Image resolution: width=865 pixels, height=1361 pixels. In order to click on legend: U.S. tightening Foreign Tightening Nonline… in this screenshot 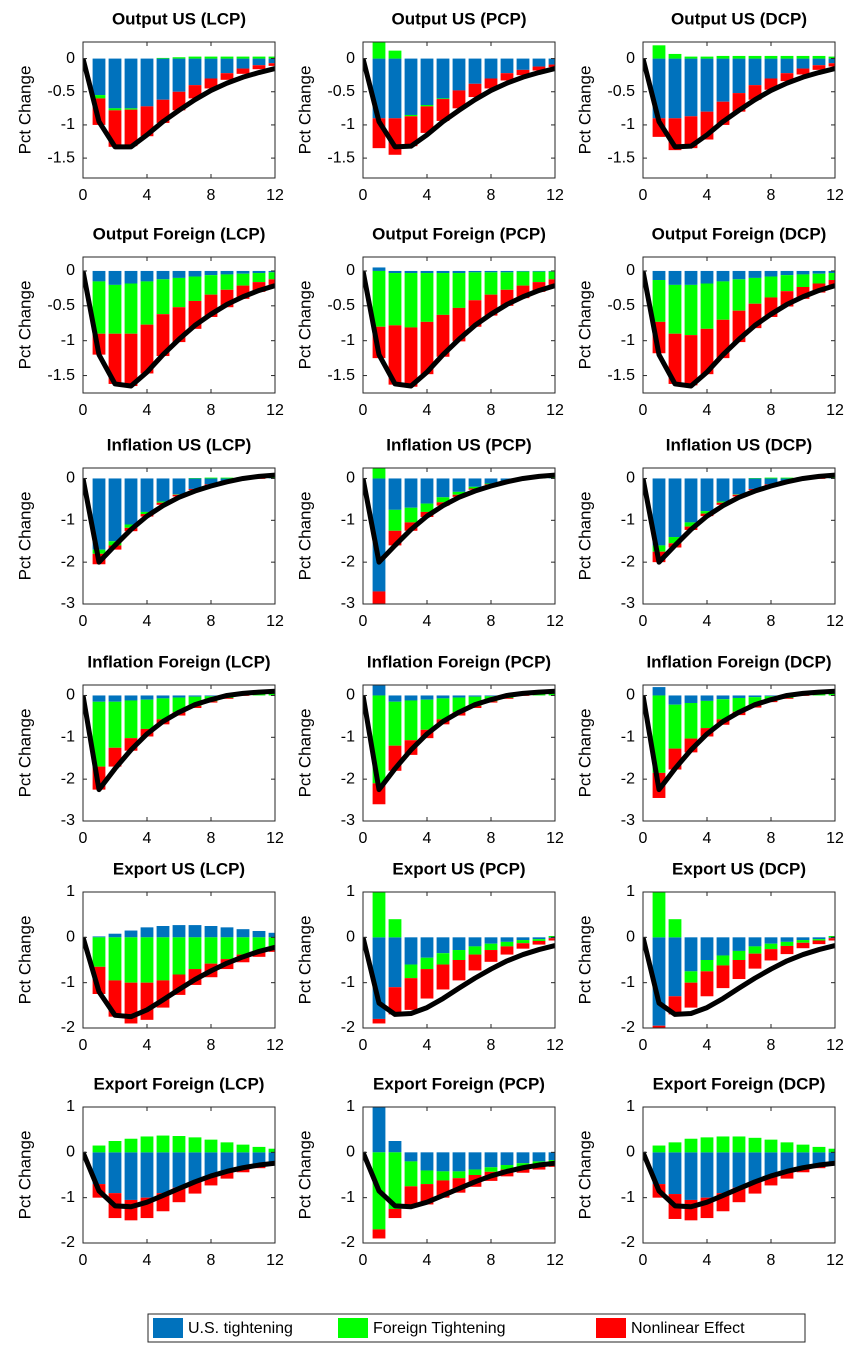, I will do `click(476, 1328)`.